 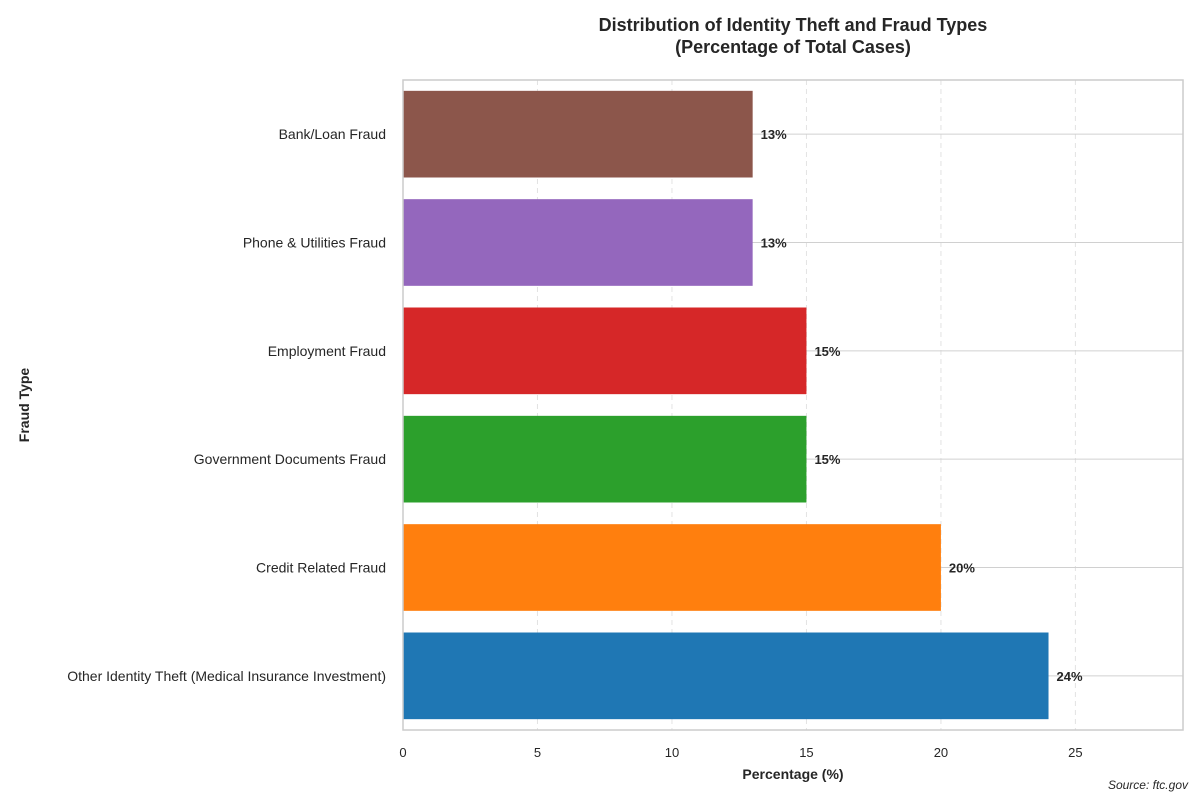 I want to click on x-tick-label: 10, so click(x=672, y=752).